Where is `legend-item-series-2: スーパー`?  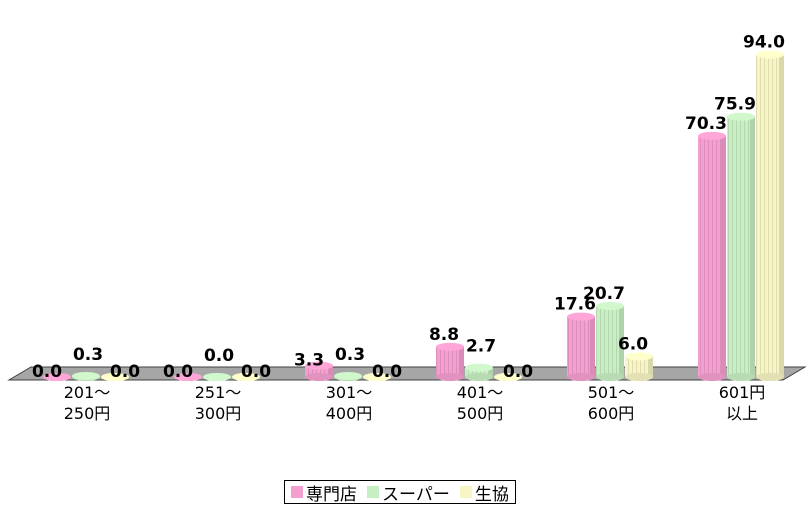
legend-item-series-2: スーパー is located at coordinates (408, 492).